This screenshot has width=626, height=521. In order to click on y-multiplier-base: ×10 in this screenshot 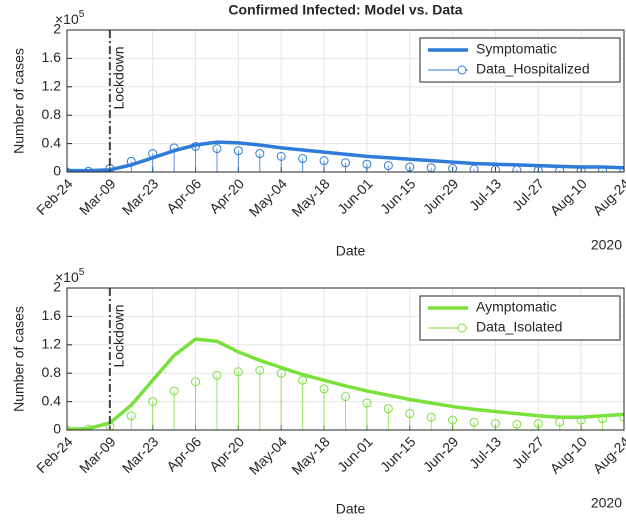, I will do `click(67, 19)`.